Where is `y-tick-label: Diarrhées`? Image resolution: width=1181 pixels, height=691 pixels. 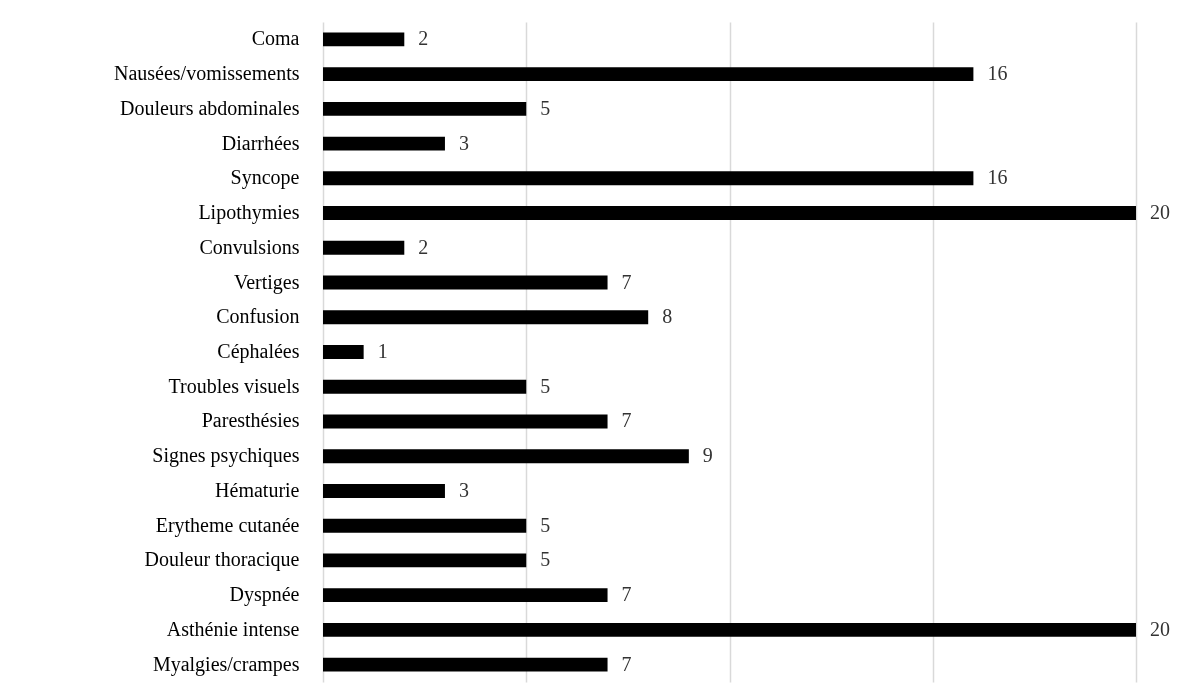
y-tick-label: Diarrhées is located at coordinates (260, 142).